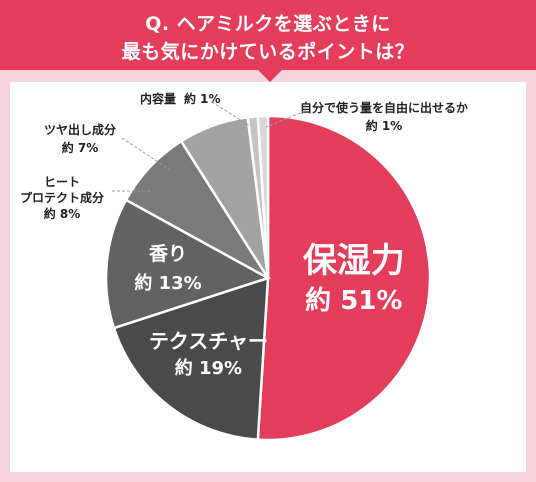 This screenshot has height=482, width=536. I want to click on slice-value-3: 約 8%, so click(62, 213).